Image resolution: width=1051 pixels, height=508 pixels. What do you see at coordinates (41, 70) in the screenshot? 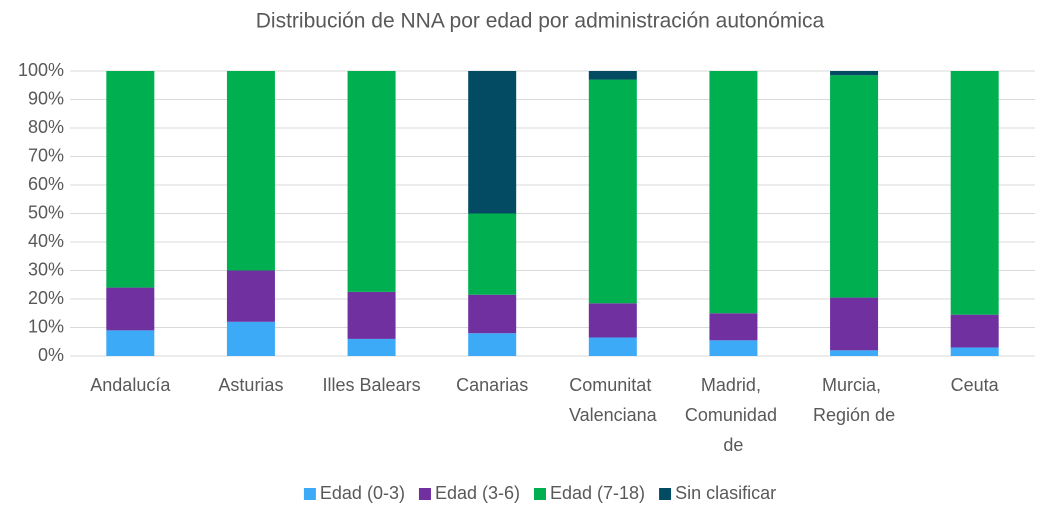
I see `y-tick-label: 100%` at bounding box center [41, 70].